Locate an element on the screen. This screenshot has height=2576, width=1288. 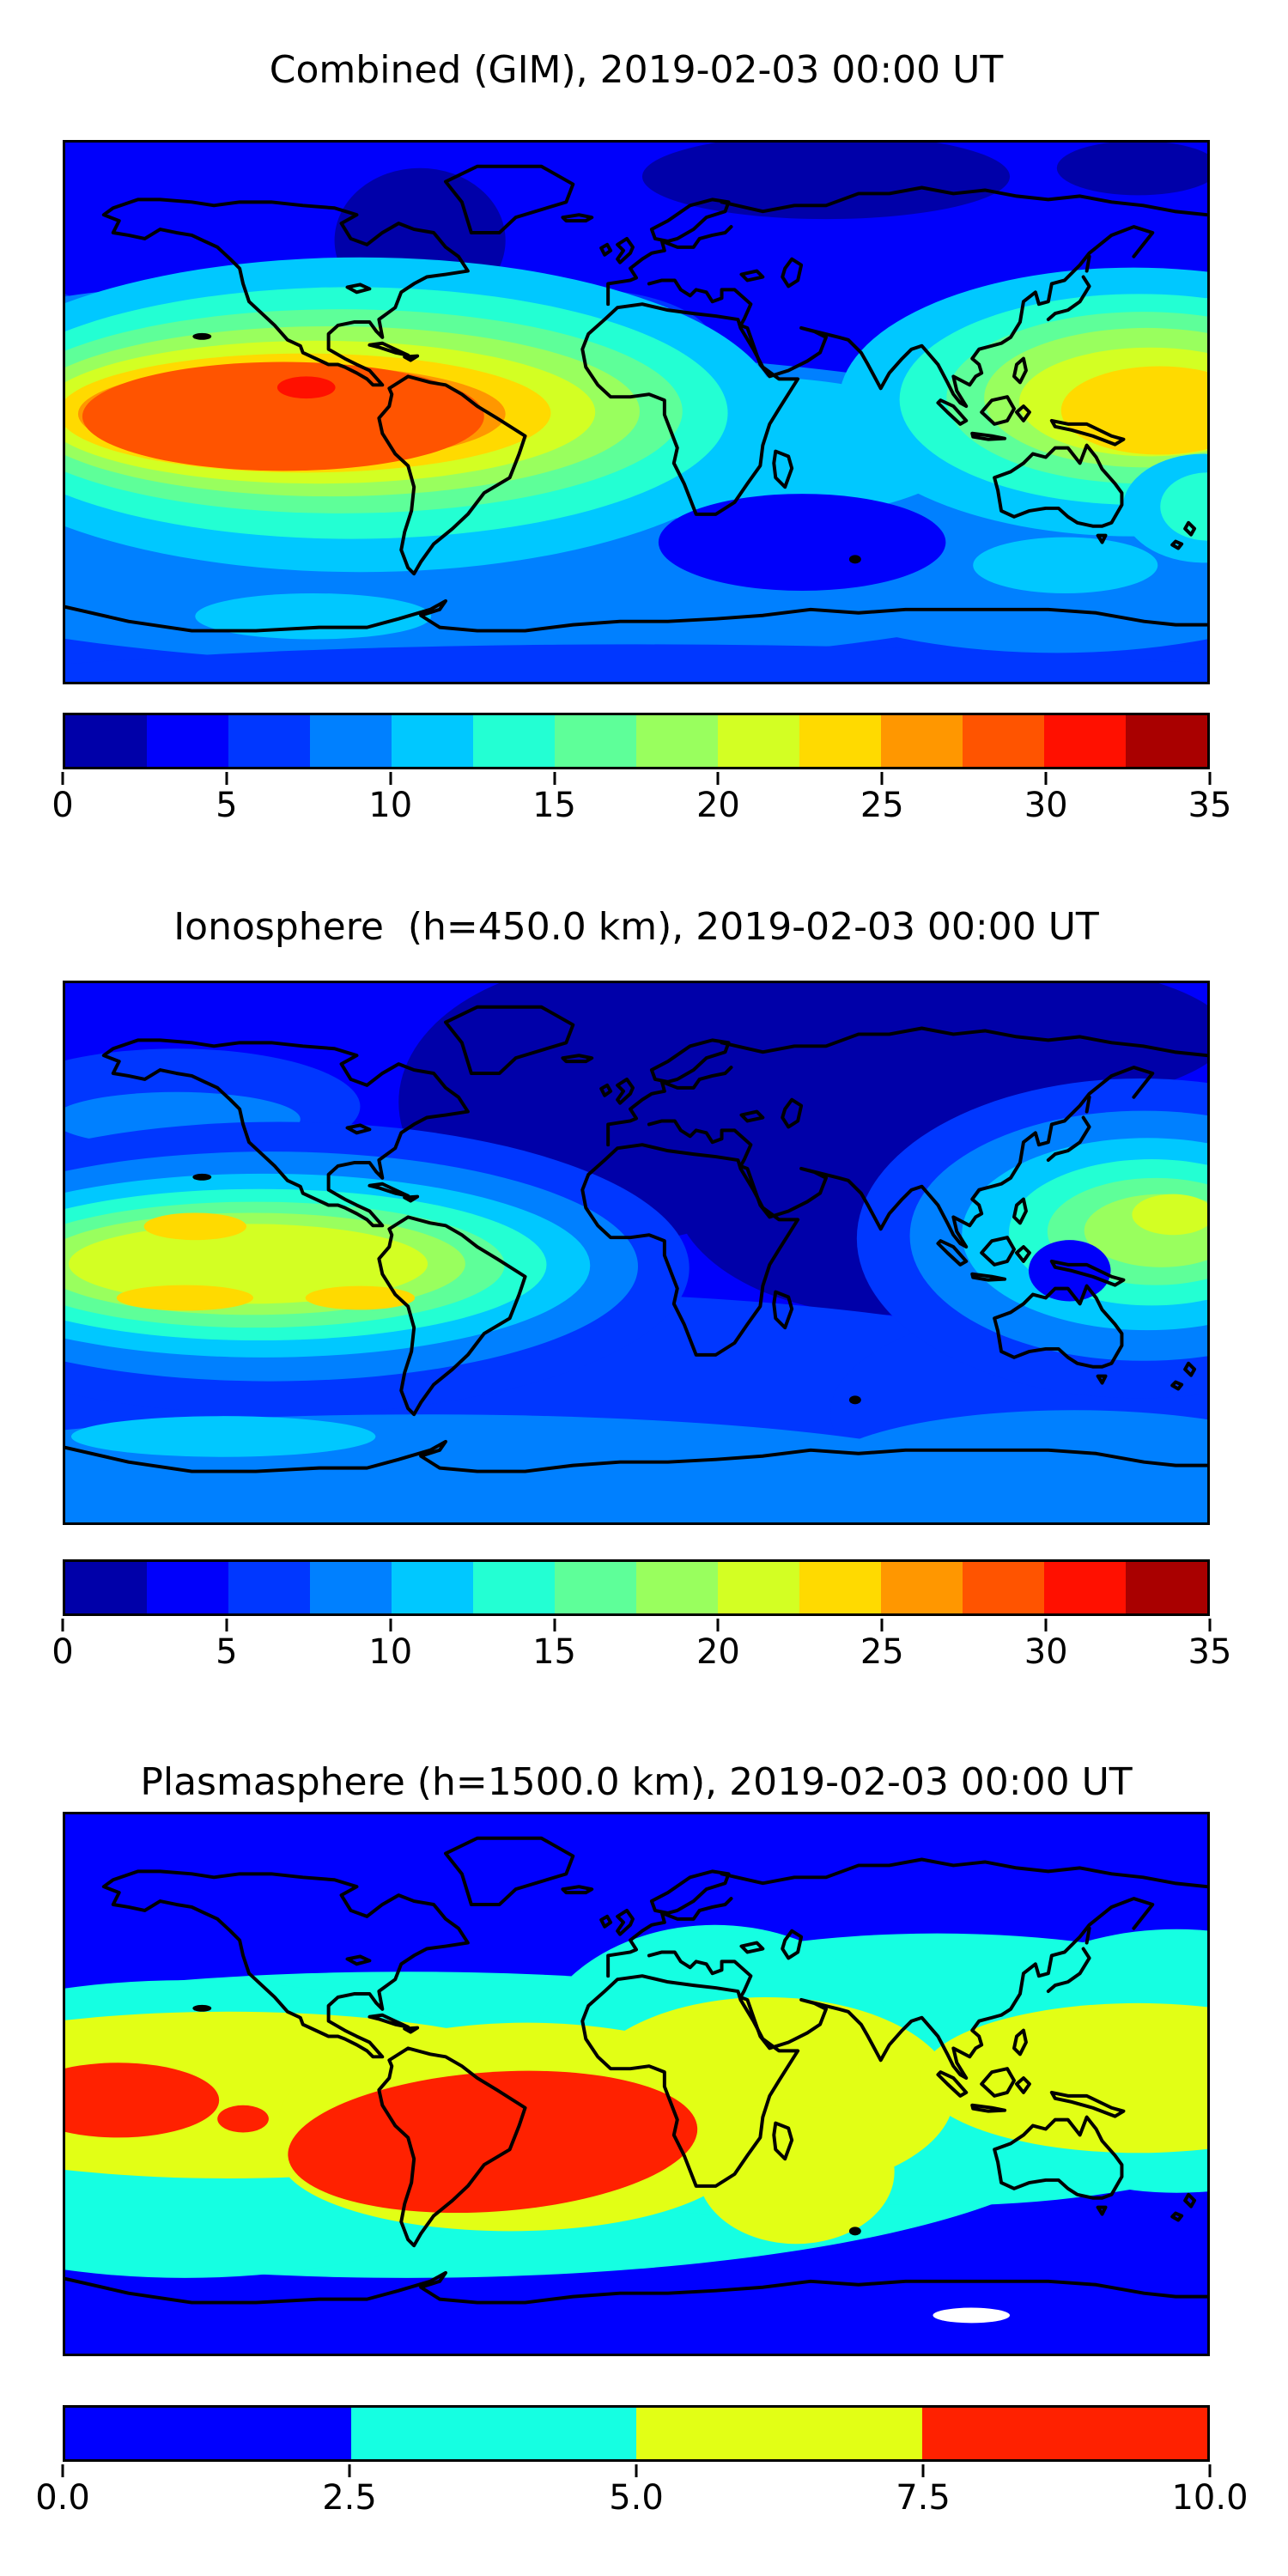
map-title-combined: Combined (GIM), 2019-02-03 00:00 UT is located at coordinates (636, 70).